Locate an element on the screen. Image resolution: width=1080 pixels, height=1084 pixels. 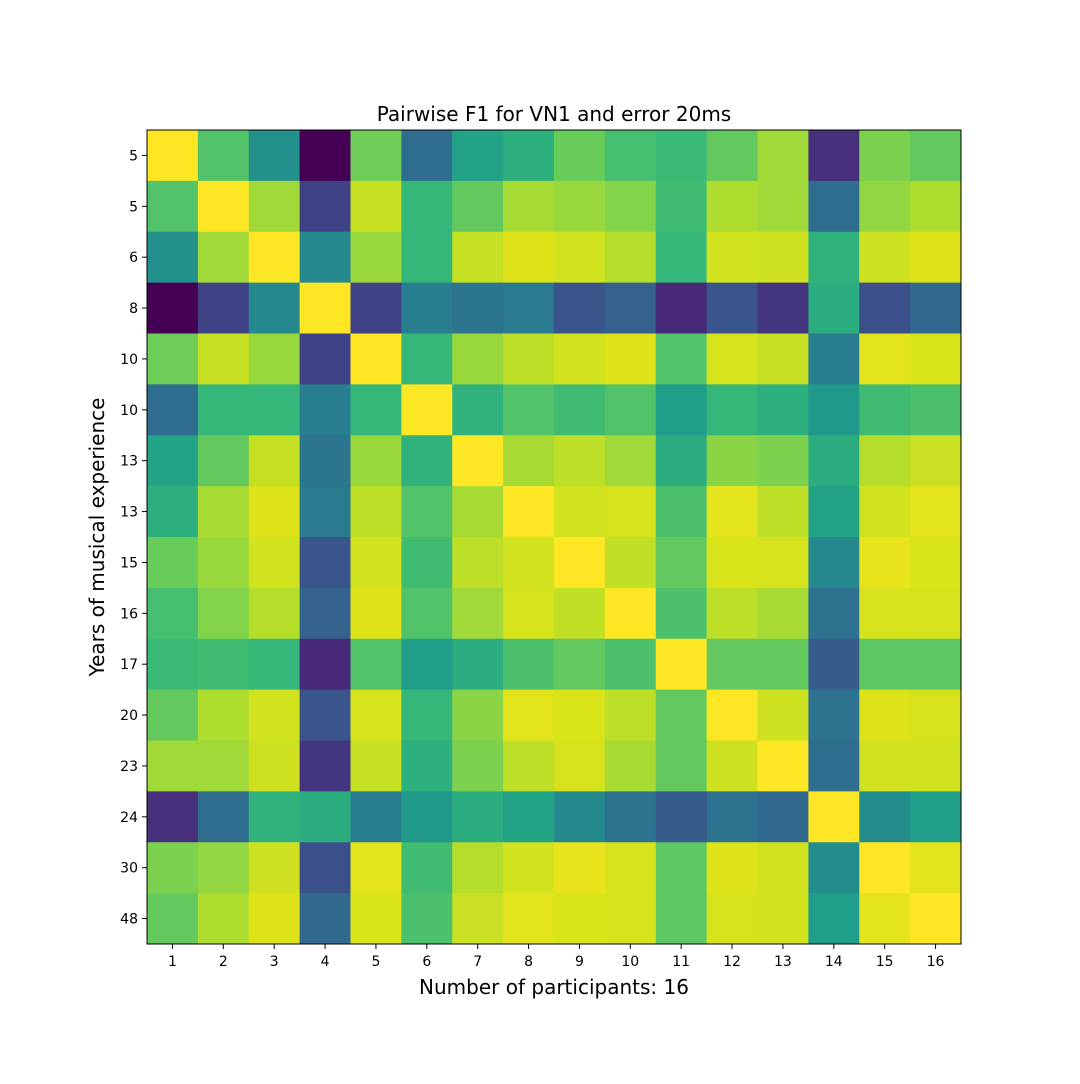
y-tick-label: 17 is located at coordinates (129, 665).